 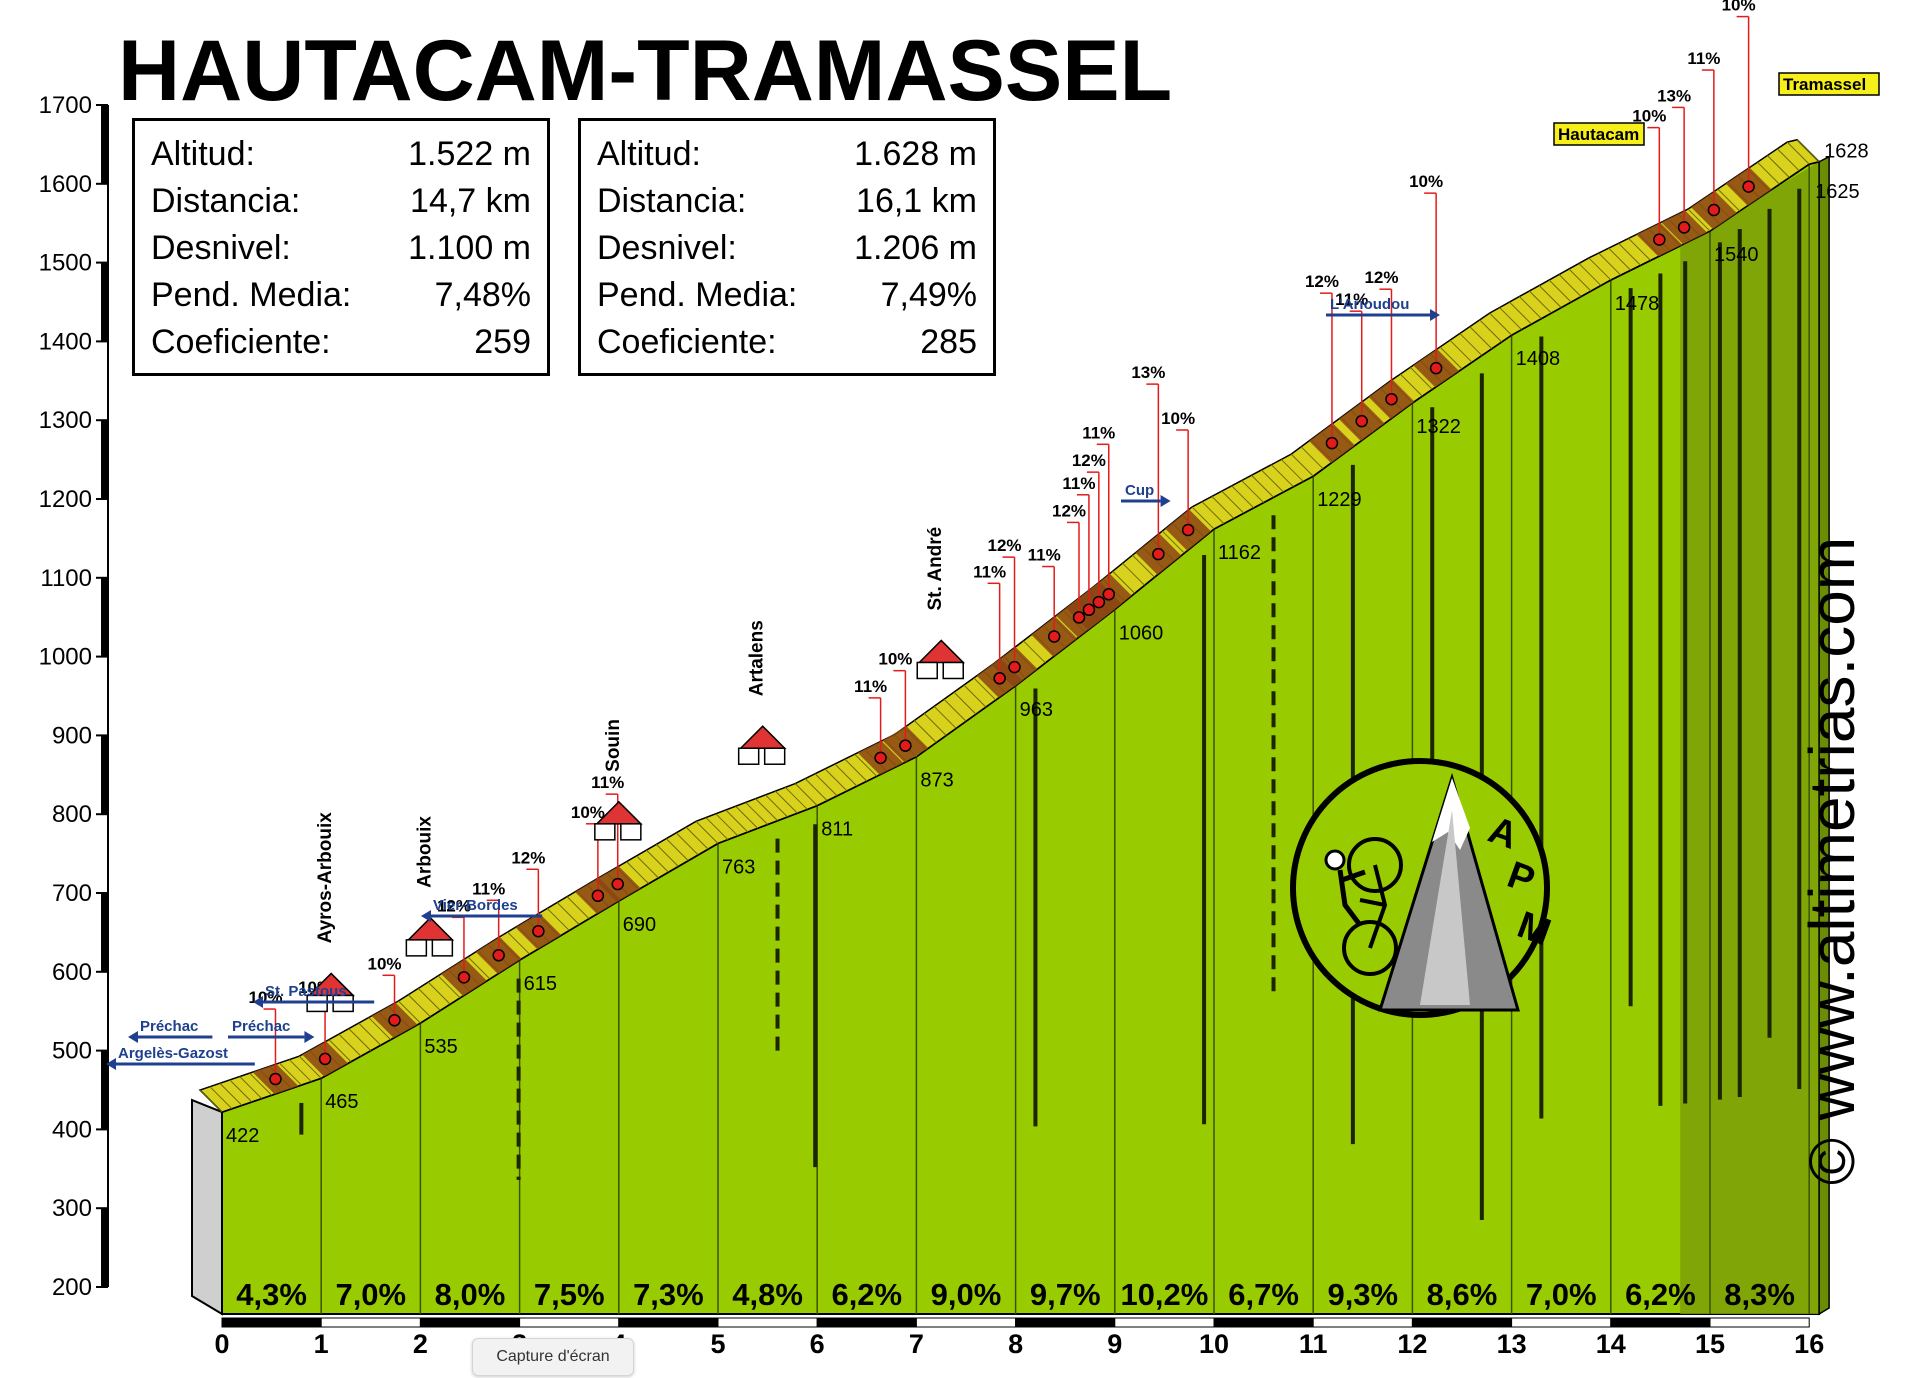 What do you see at coordinates (65, 657) in the screenshot?
I see `y-tick-label: 1000` at bounding box center [65, 657].